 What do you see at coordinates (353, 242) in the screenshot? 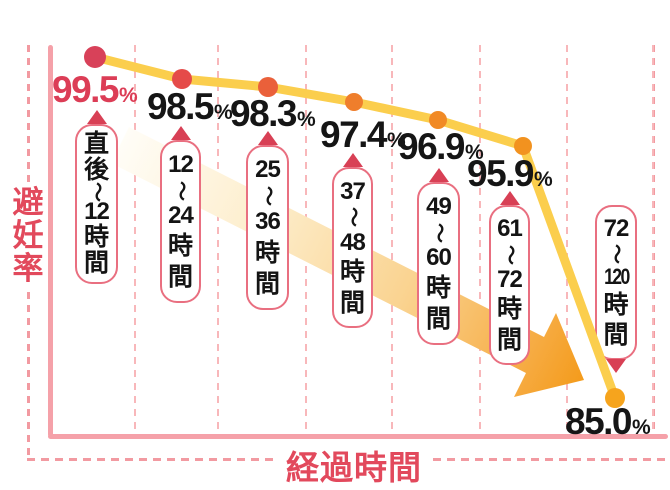
I see `time-range-text: 48` at bounding box center [353, 242].